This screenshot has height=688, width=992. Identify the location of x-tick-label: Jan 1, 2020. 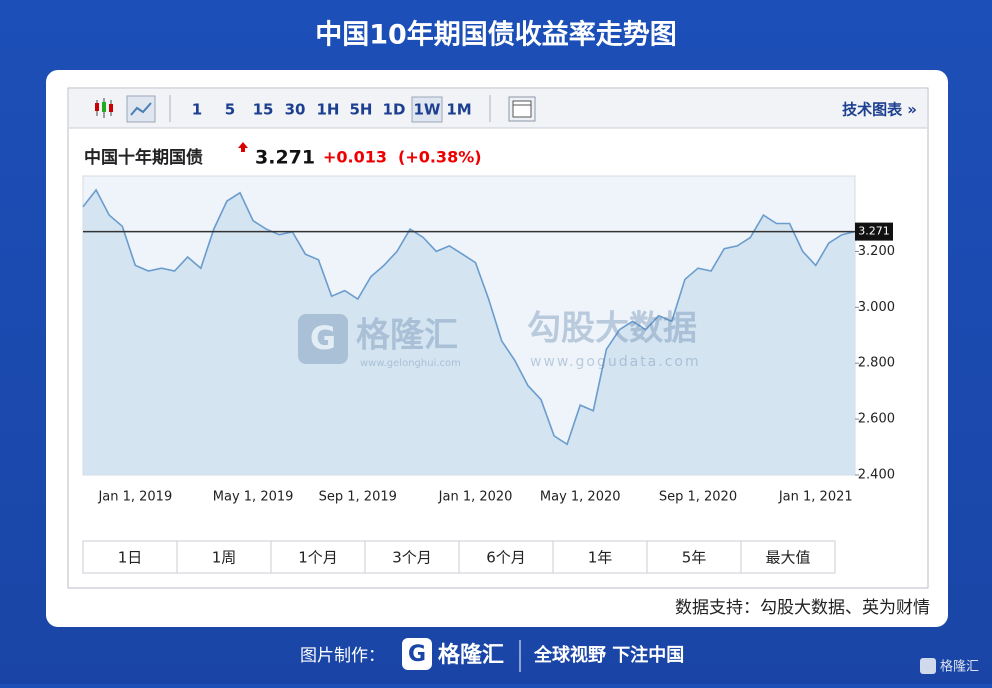
(475, 497).